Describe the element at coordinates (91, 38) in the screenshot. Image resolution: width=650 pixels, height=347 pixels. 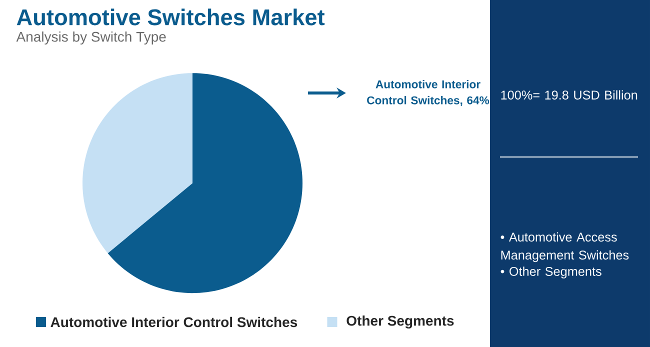
I see `chart-subtitle: Analysis by Switch Type` at that location.